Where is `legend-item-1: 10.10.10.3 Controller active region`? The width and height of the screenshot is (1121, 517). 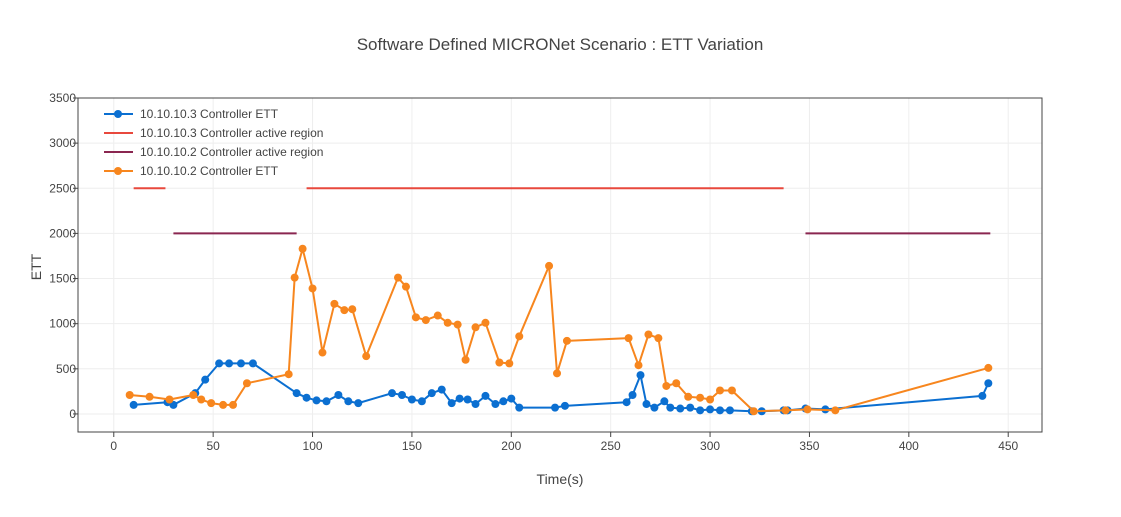 legend-item-1: 10.10.10.3 Controller active region is located at coordinates (213, 133).